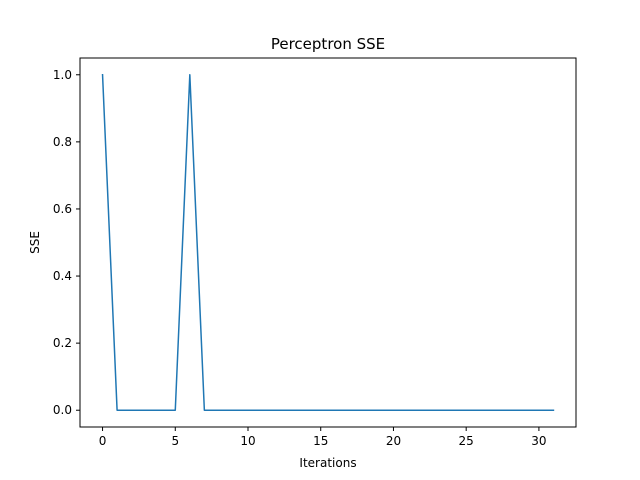 This screenshot has width=640, height=480. What do you see at coordinates (35, 242) in the screenshot?
I see `y-axis-label: SSE` at bounding box center [35, 242].